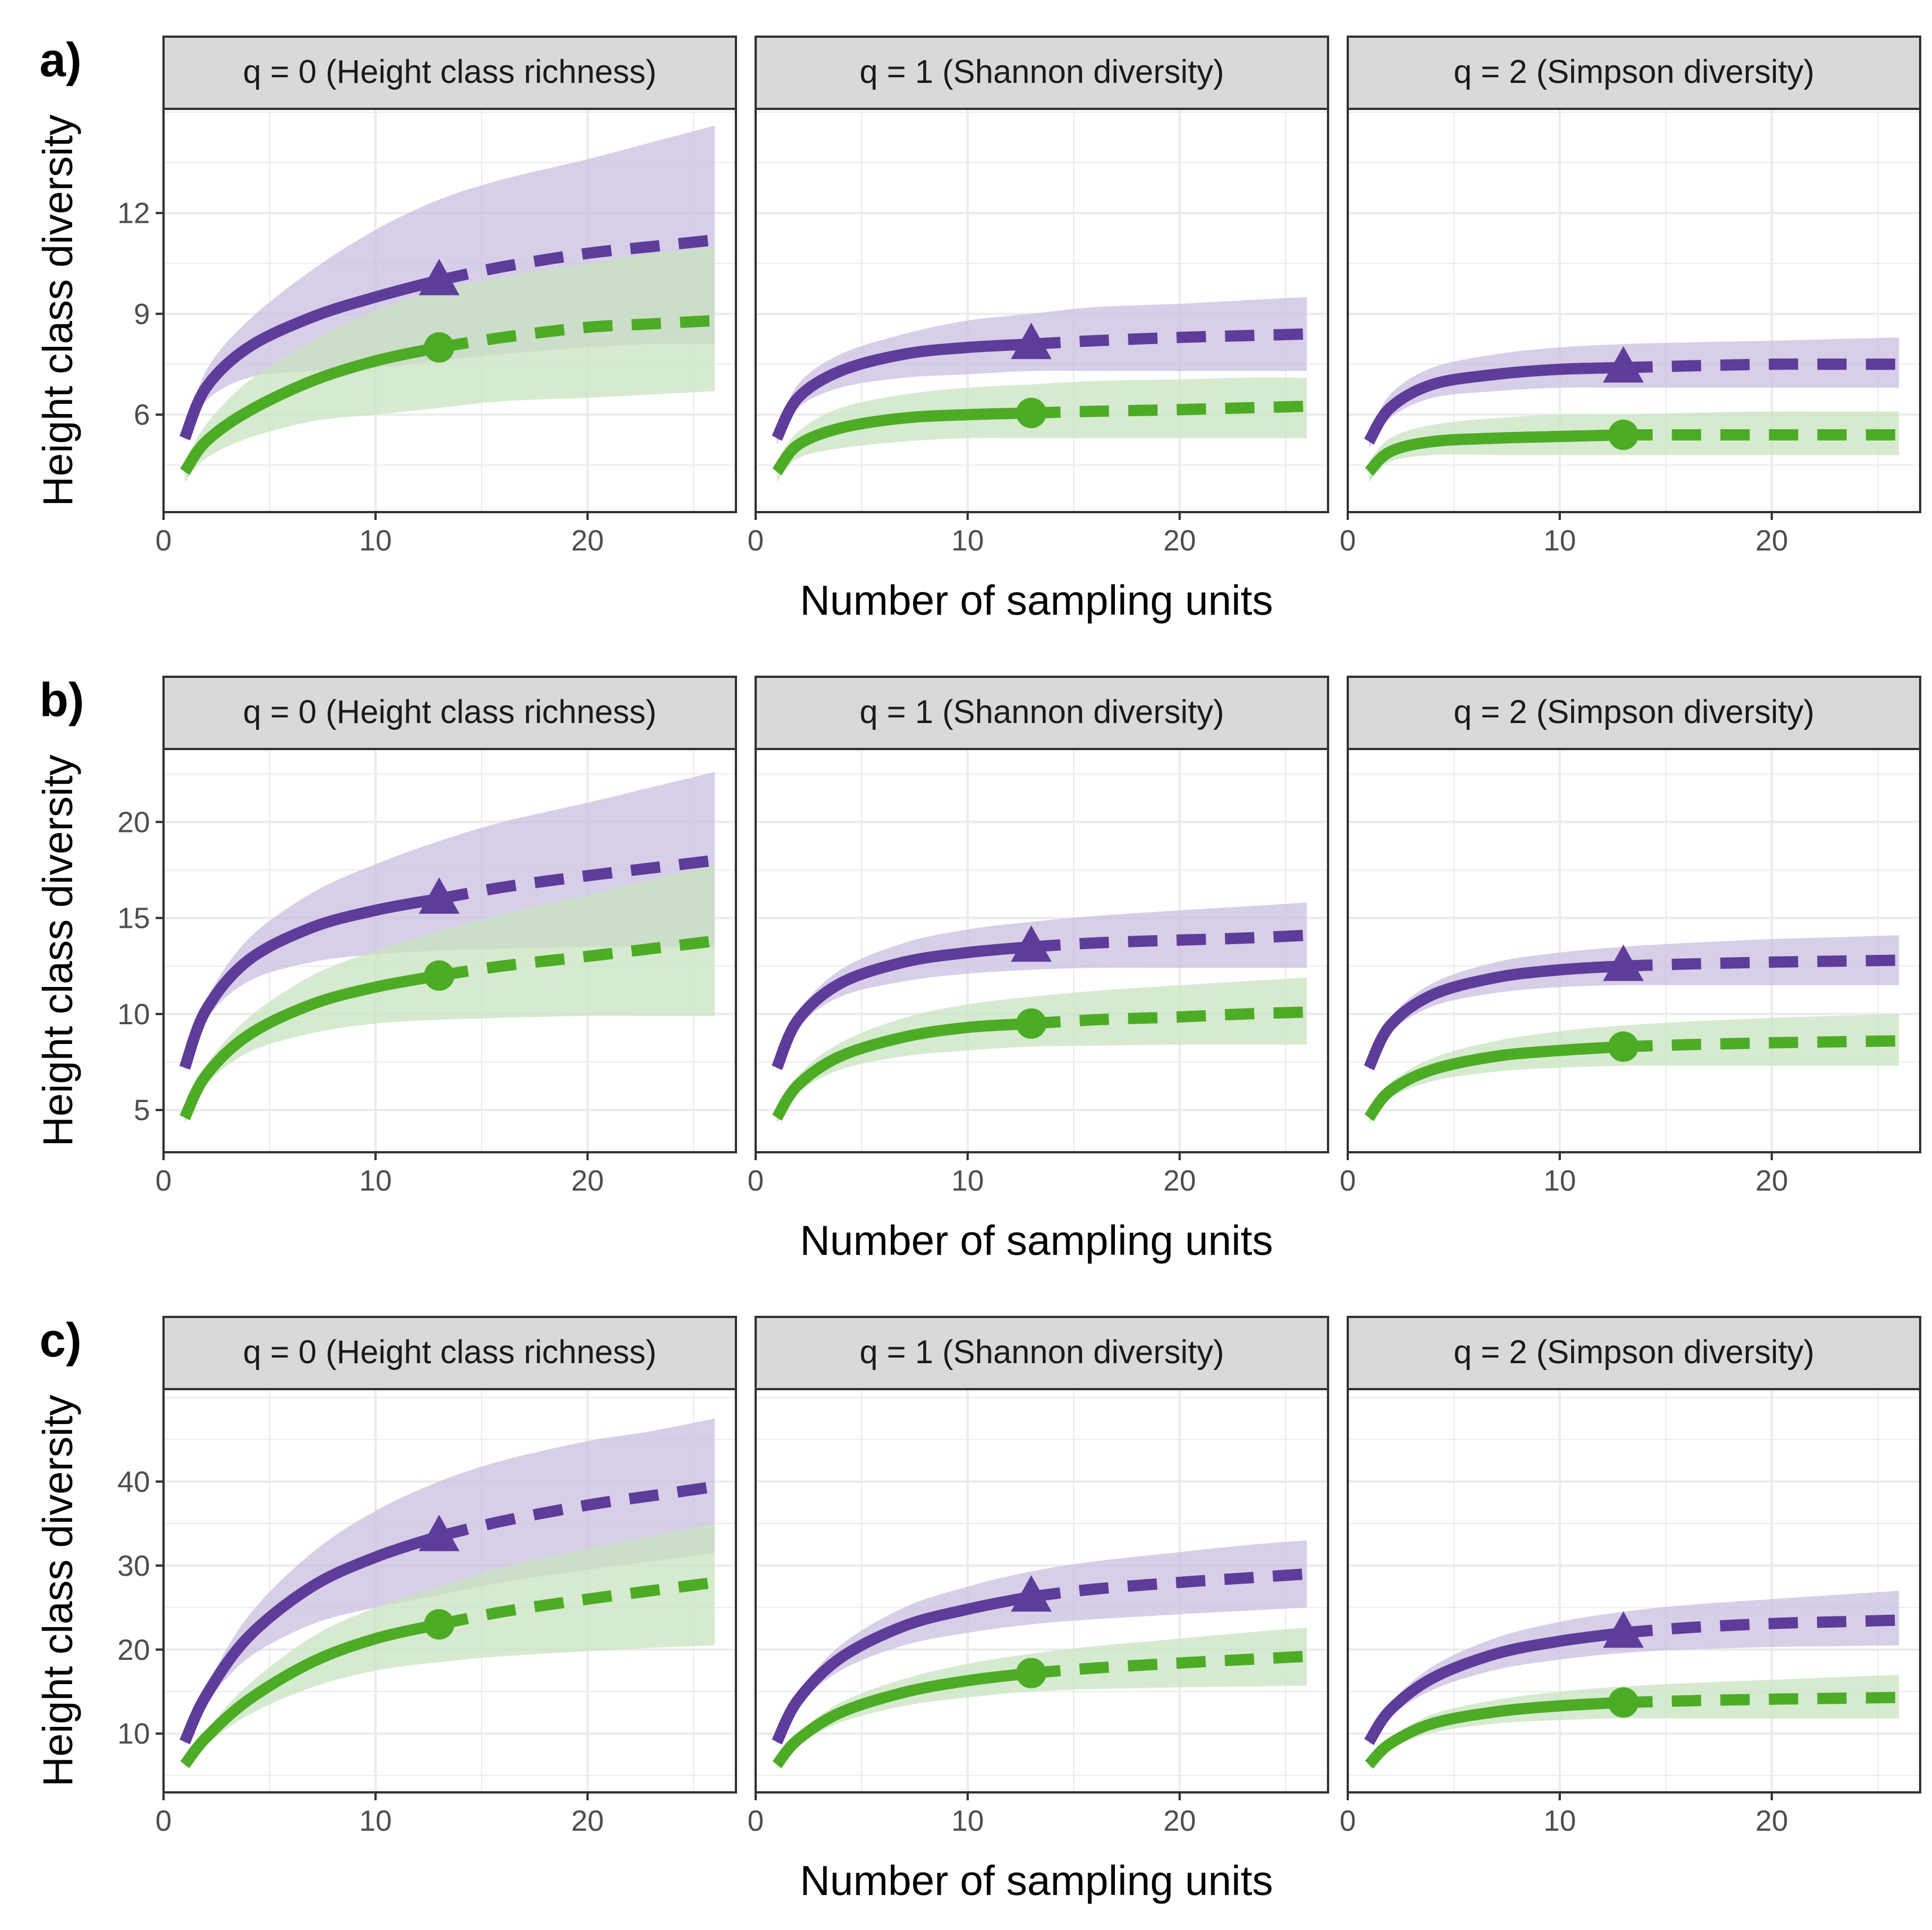  Describe the element at coordinates (133, 918) in the screenshot. I see `y-tick-label: 15` at that location.